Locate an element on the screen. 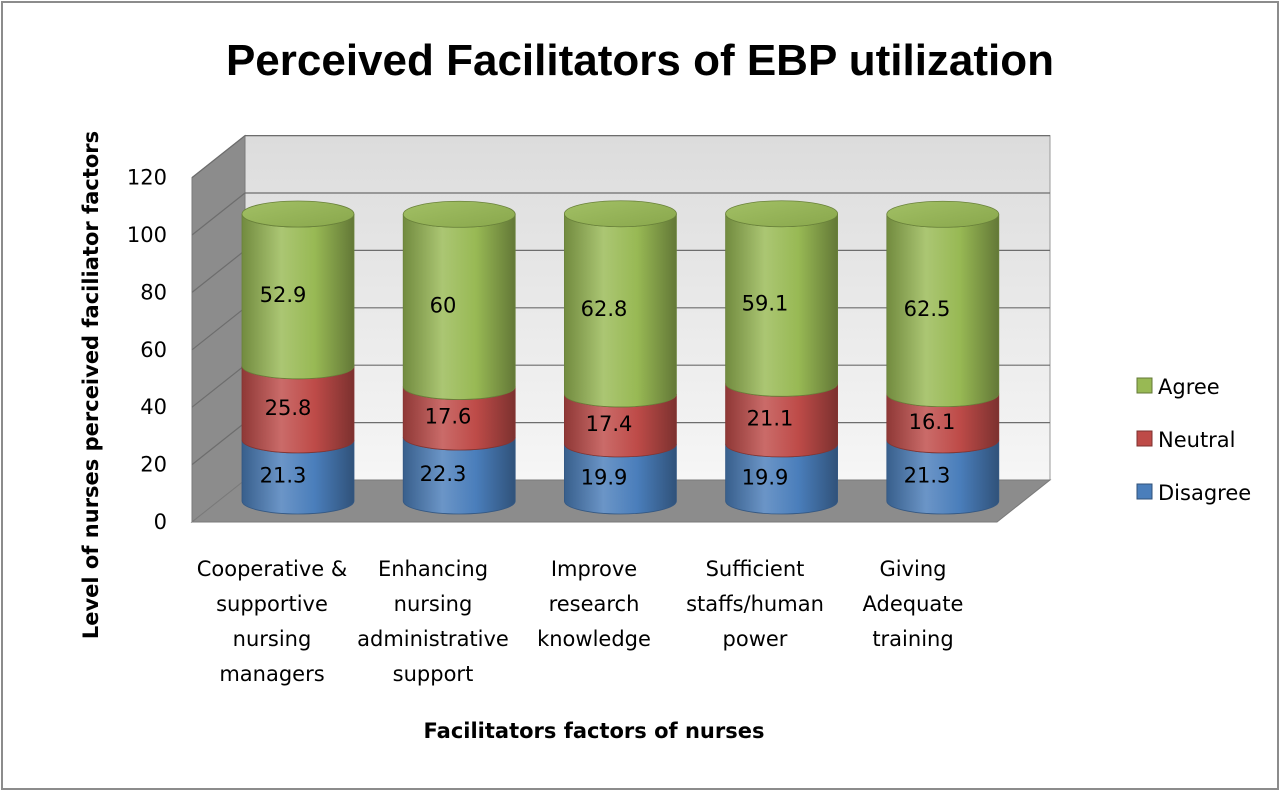 The image size is (1280, 791). y-tick-label: 100 is located at coordinates (147, 235).